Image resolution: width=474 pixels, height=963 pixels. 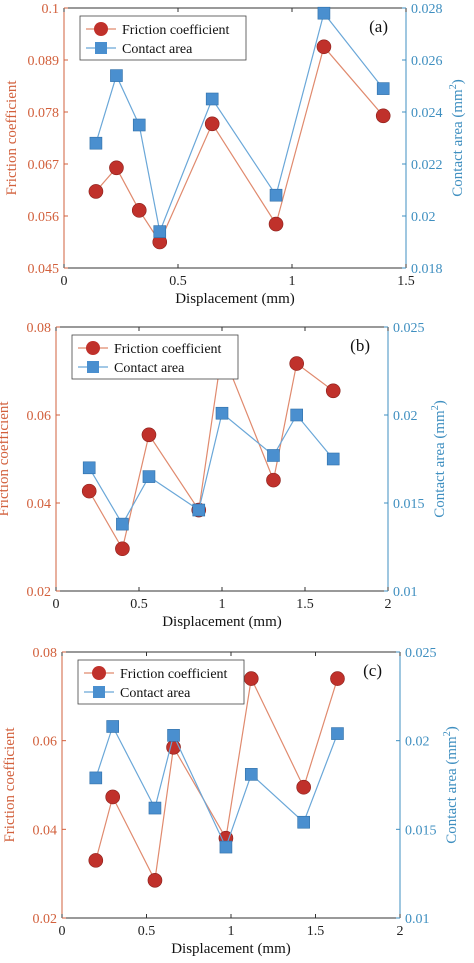 I want to click on right-y-tick-label: 0.025, so click(x=409, y=328).